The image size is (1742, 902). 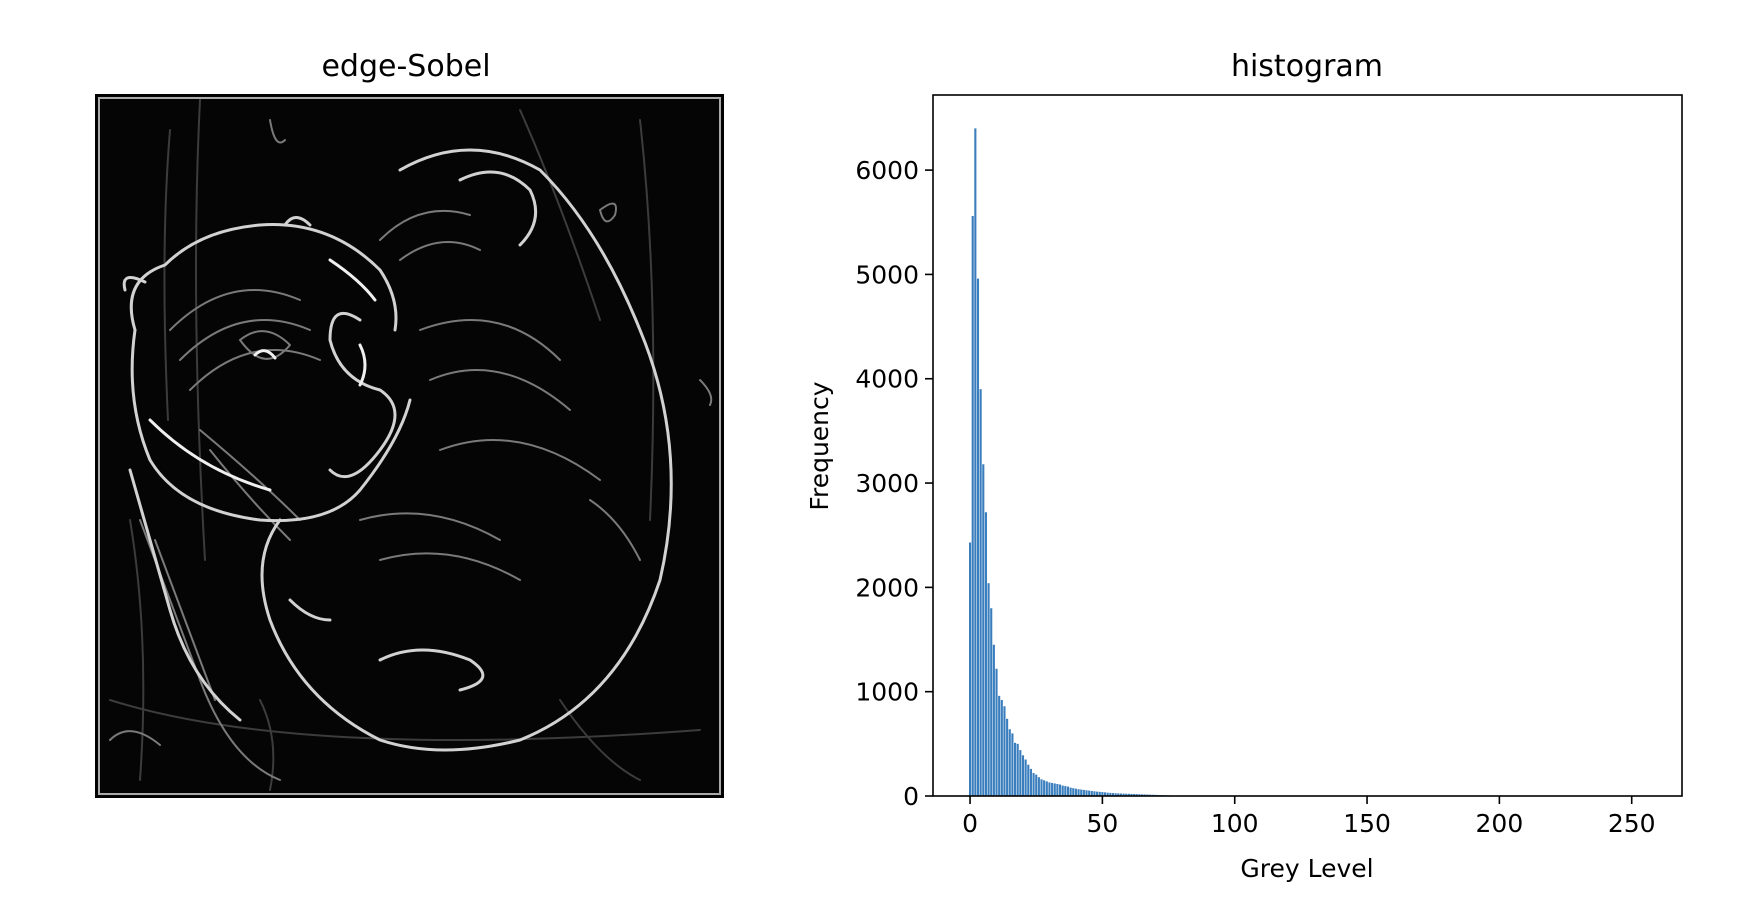 What do you see at coordinates (1367, 823) in the screenshot?
I see `x-tick-label: 150` at bounding box center [1367, 823].